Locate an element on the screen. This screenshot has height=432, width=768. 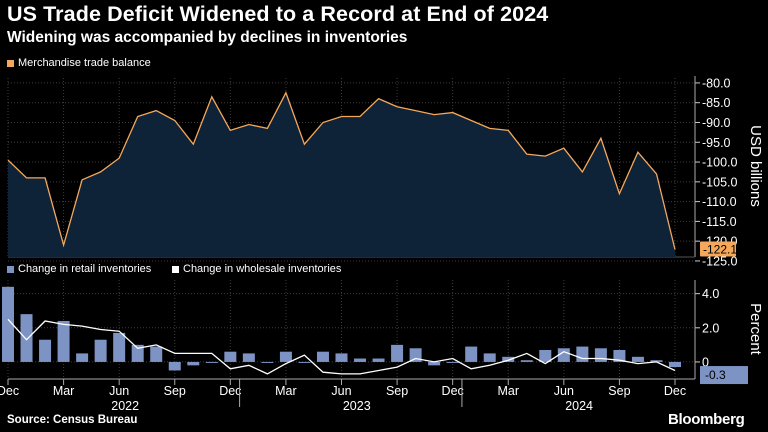
y-tick-label: 0 is located at coordinates (705, 362).